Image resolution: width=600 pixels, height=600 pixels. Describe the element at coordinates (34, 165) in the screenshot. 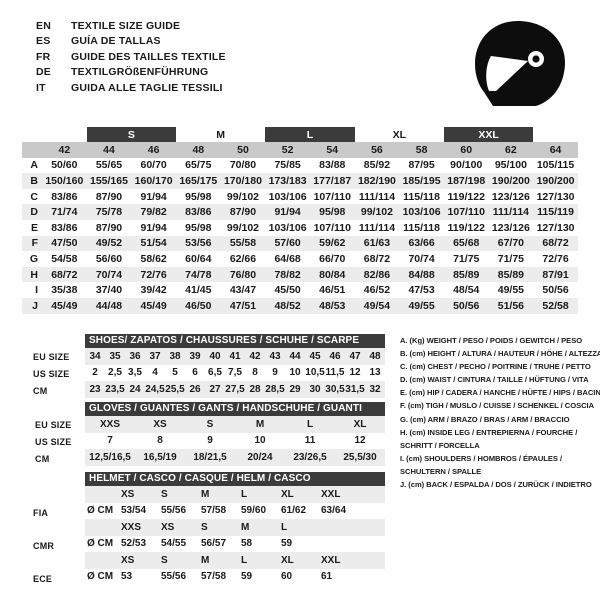

I see `row-label: A` at that location.